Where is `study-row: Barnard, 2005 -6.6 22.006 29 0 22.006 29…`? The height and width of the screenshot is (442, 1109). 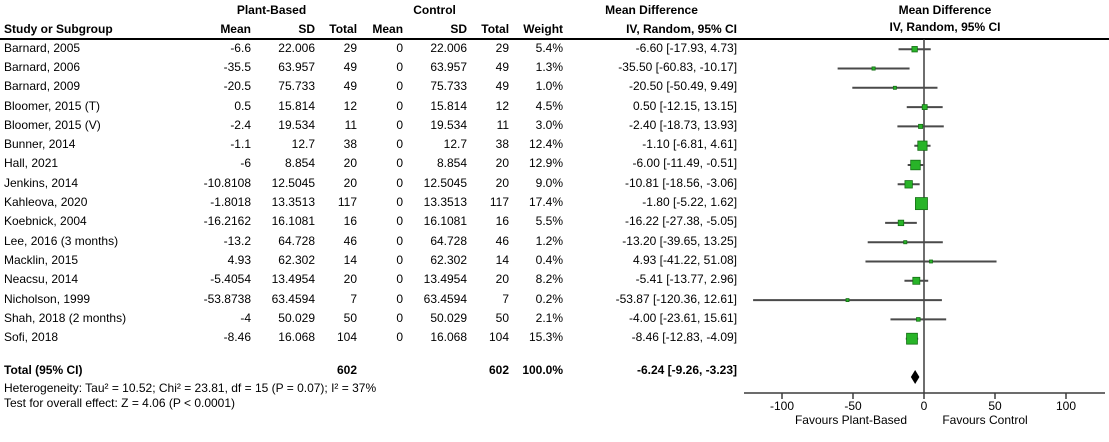
study-row: Barnard, 2005 -6.6 22.006 29 0 22.006 29… is located at coordinates (370, 47).